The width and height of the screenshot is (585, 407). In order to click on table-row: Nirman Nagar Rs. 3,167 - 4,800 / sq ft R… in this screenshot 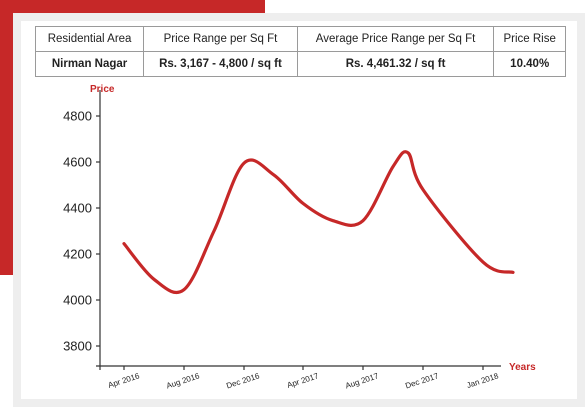, I will do `click(300, 64)`.